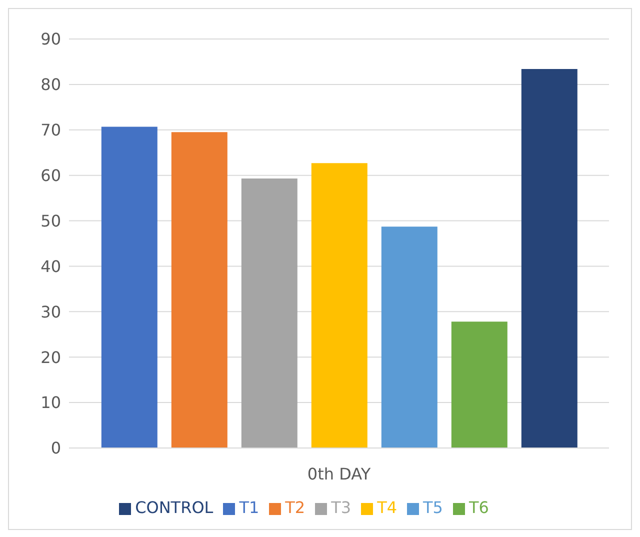 Image resolution: width=640 pixels, height=537 pixels. Describe the element at coordinates (50, 130) in the screenshot. I see `y-tick-label: 70` at that location.